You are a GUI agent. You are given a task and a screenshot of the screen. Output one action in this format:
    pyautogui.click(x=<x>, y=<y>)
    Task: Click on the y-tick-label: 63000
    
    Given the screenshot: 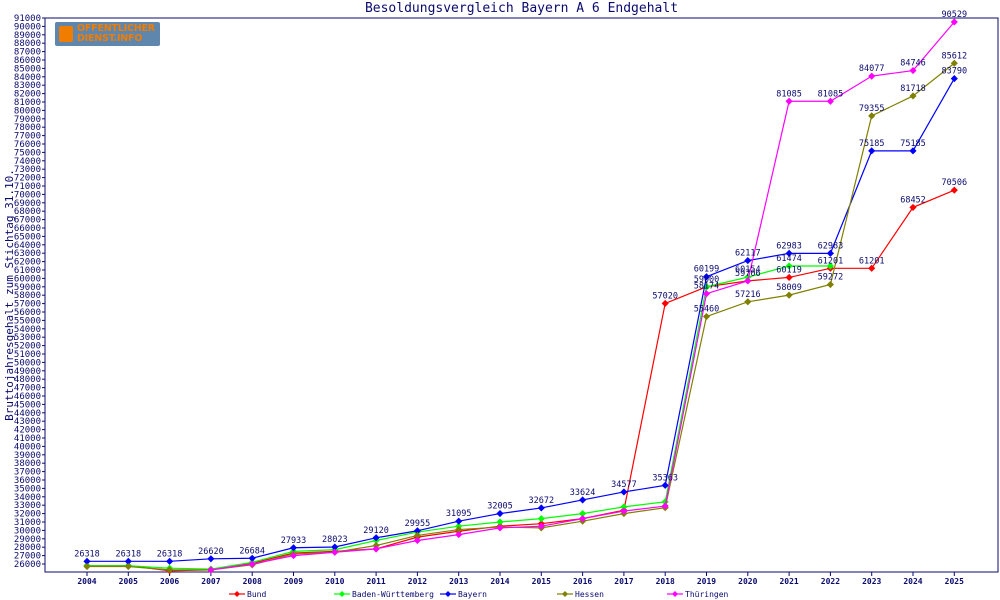 What is the action you would take?
    pyautogui.click(x=27, y=254)
    